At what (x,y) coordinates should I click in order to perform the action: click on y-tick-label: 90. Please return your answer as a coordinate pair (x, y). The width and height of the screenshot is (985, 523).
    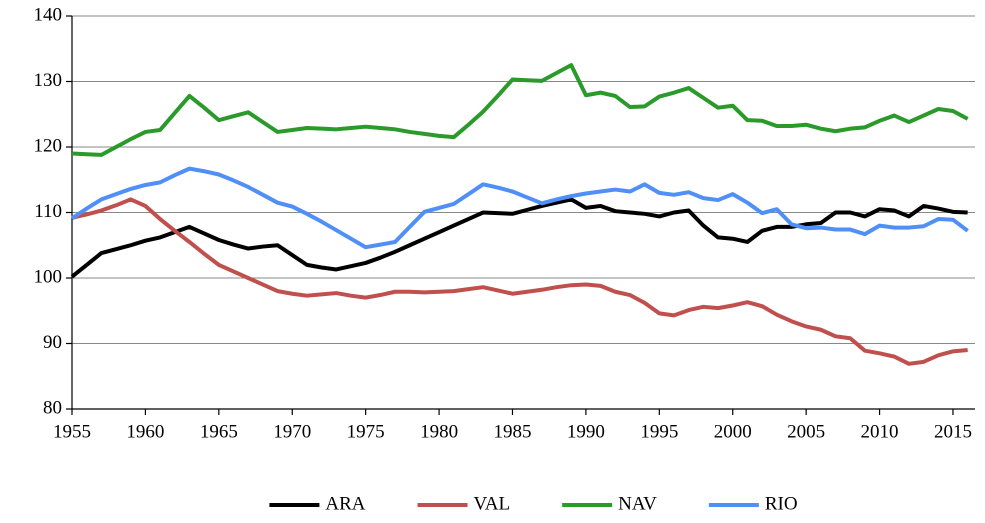
    Looking at the image, I should click on (52, 342).